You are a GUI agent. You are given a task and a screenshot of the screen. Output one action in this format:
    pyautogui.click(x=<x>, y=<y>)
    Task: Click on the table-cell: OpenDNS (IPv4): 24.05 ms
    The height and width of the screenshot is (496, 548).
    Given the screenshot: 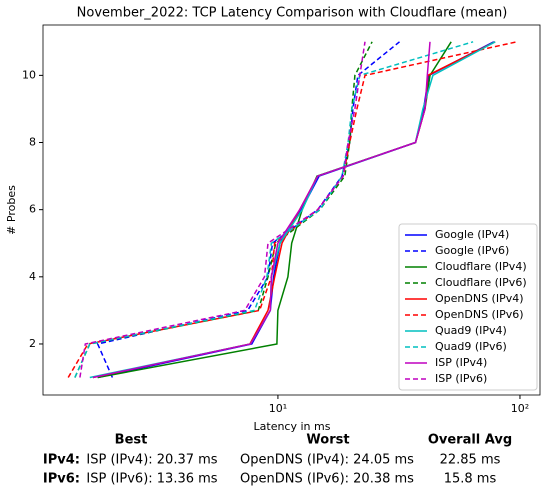 What is the action you would take?
    pyautogui.click(x=327, y=460)
    